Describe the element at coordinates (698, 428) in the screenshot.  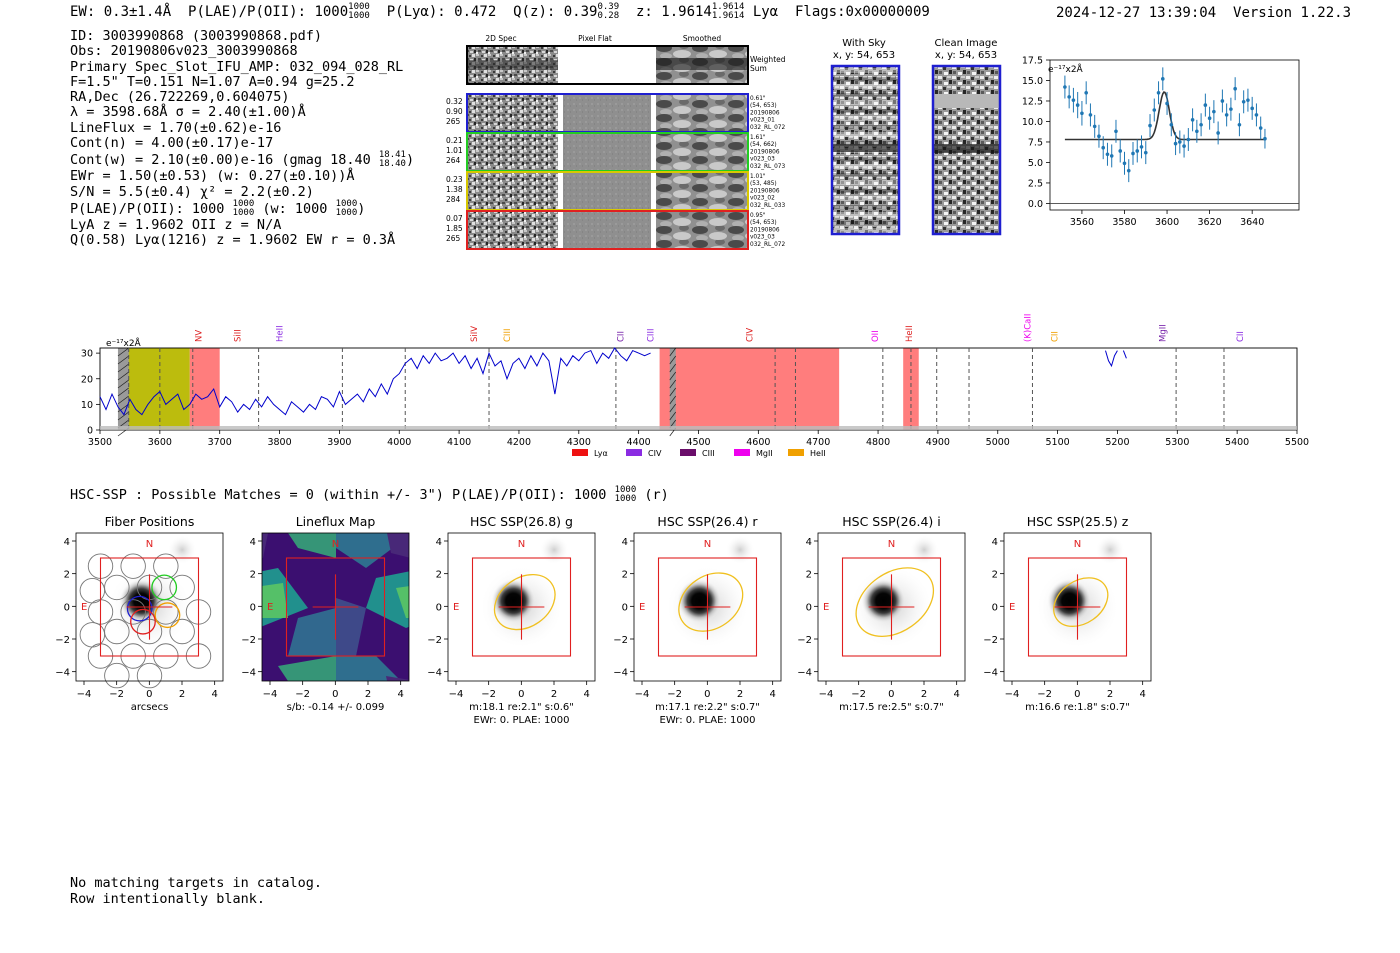
I see `noise-floor` at that location.